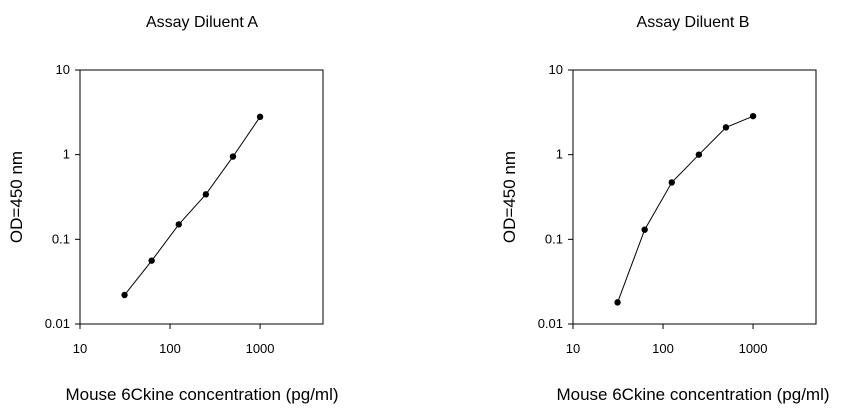 The height and width of the screenshot is (413, 864). I want to click on chart-title: Assay Diluent B, so click(693, 22).